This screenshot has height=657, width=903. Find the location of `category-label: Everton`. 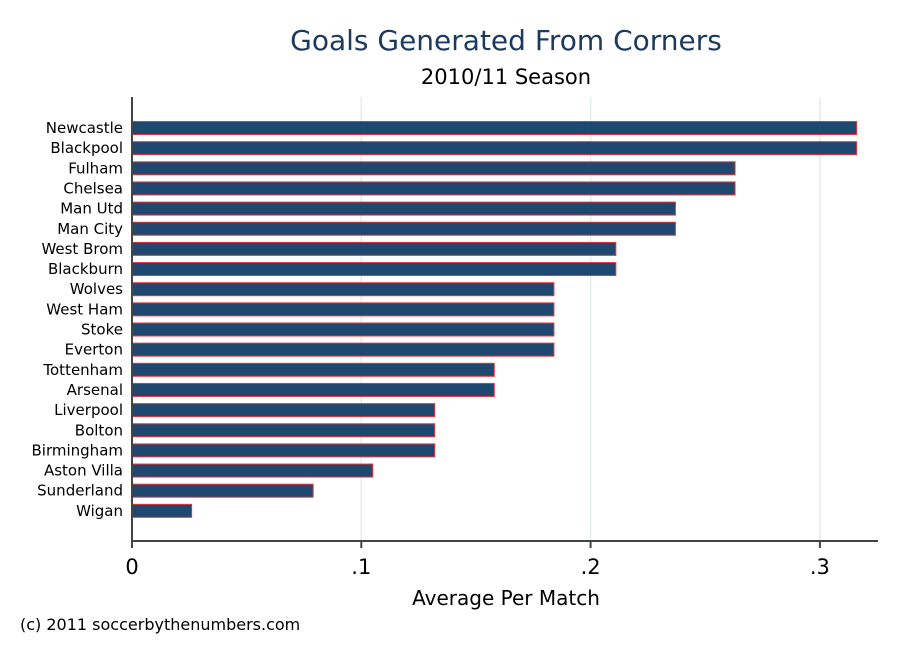

category-label: Everton is located at coordinates (94, 350).